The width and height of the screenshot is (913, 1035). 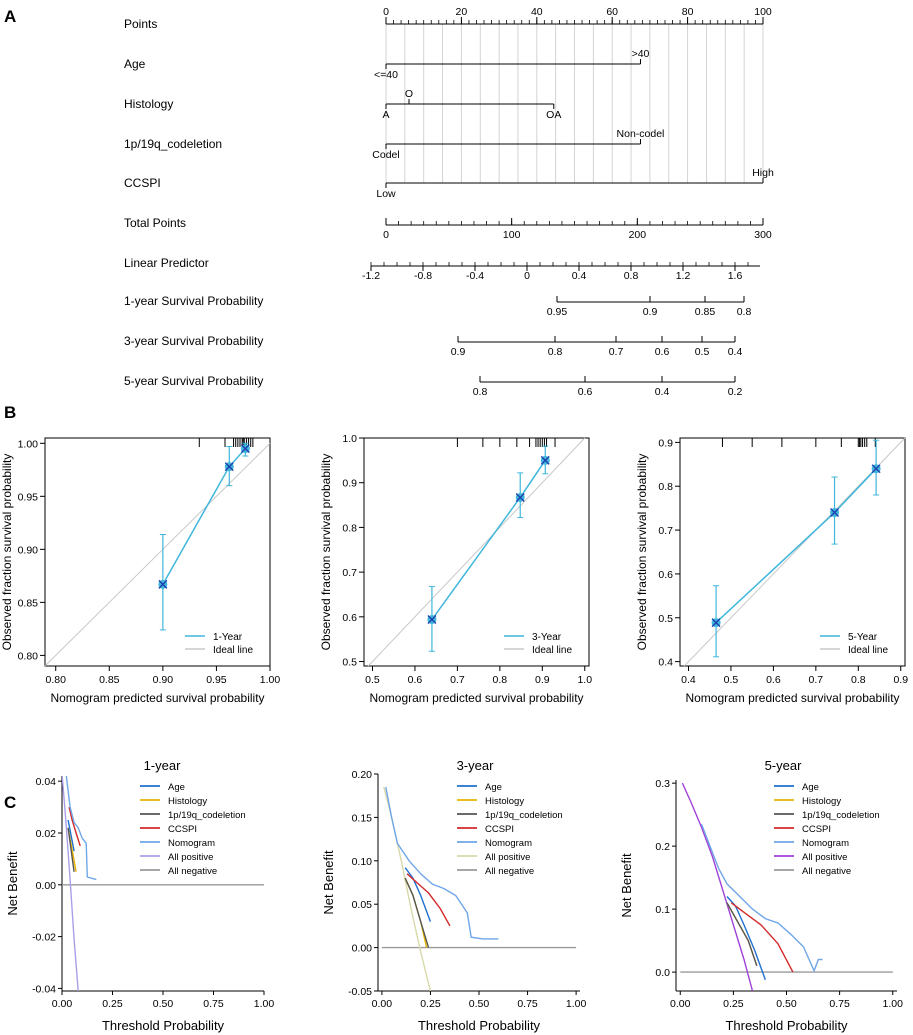 I want to click on tick-label: -0.8, so click(x=423, y=276).